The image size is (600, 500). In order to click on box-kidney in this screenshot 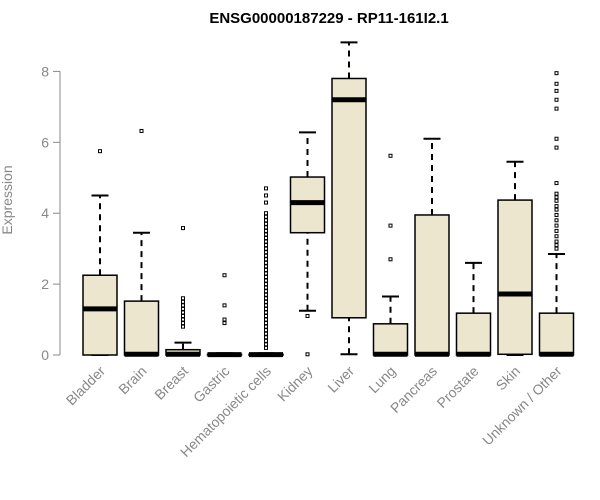, I will do `click(307, 244)`.